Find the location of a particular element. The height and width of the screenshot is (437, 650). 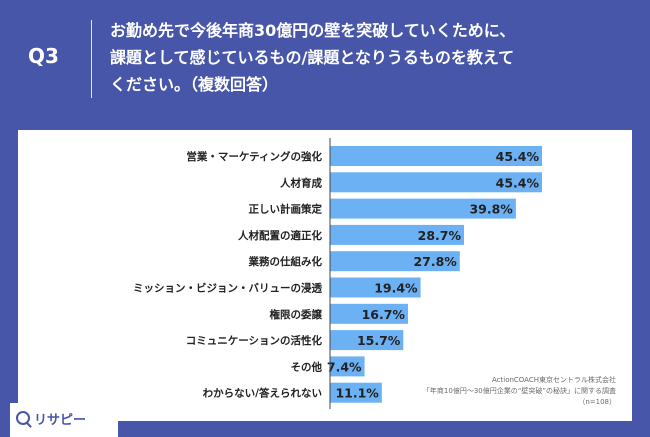

header-divider is located at coordinates (91, 59).